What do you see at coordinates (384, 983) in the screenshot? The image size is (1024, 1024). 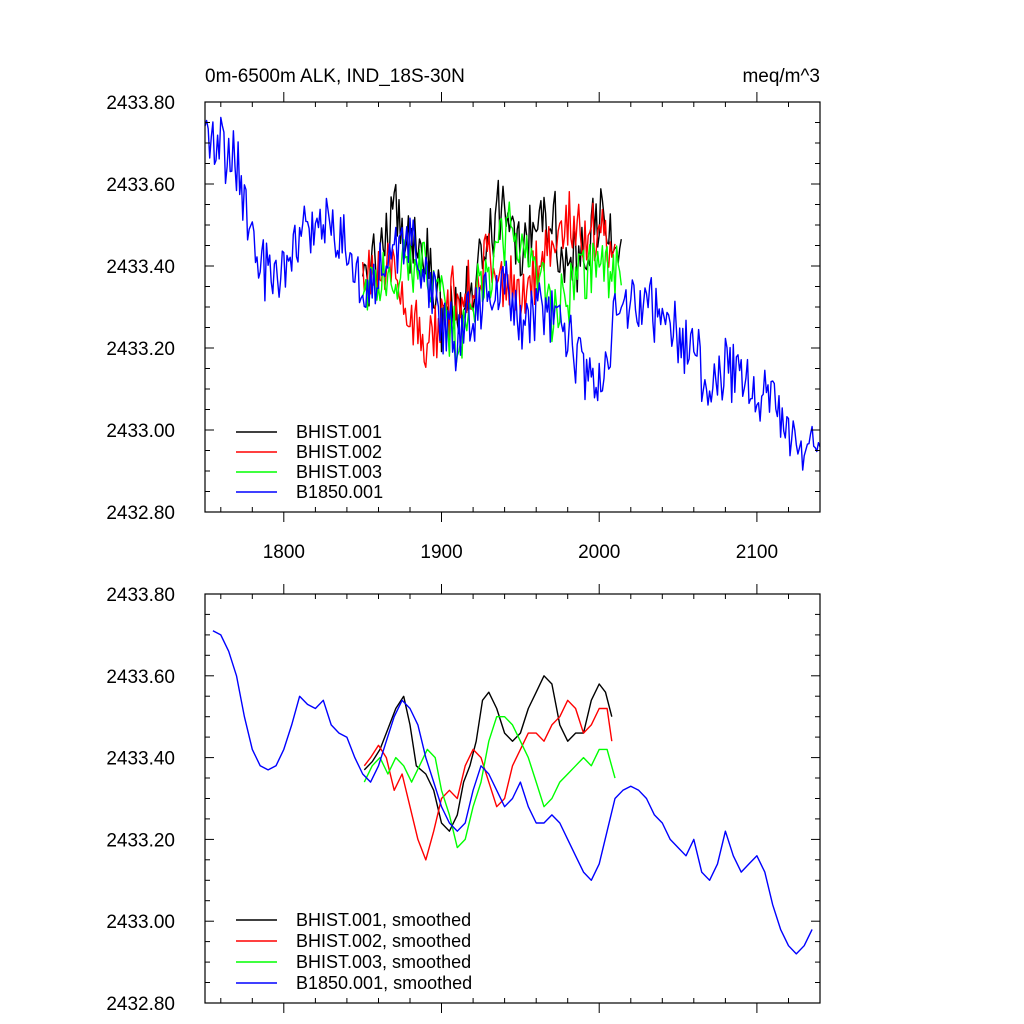 I see `legend-label: B1850.001, smoothed` at bounding box center [384, 983].